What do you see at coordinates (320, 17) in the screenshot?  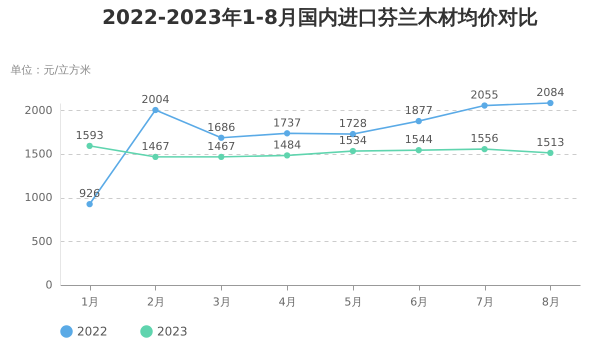 I see `chart-title: 2022-2023年1-8月国内进口芬兰木材均价对比` at bounding box center [320, 17].